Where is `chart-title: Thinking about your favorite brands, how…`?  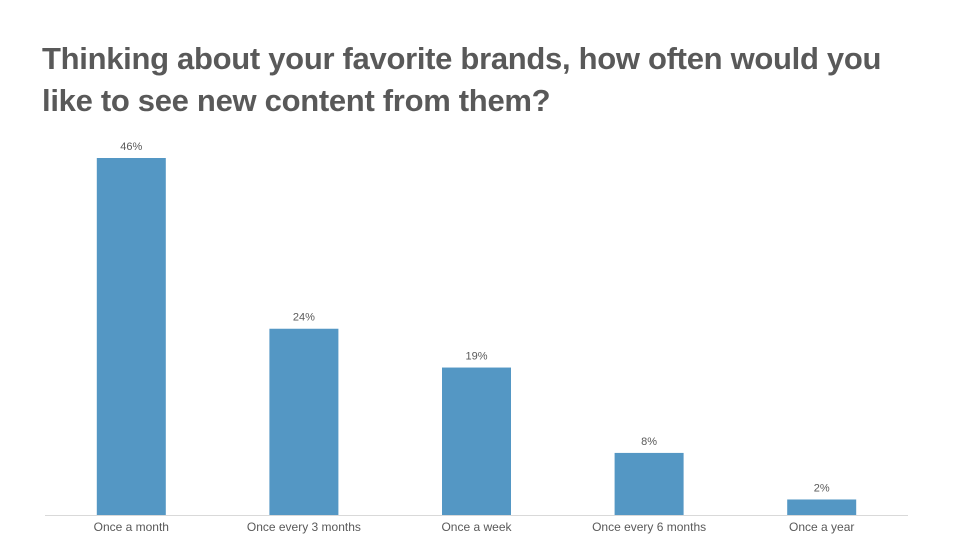 chart-title: Thinking about your favorite brands, how… is located at coordinates (462, 79).